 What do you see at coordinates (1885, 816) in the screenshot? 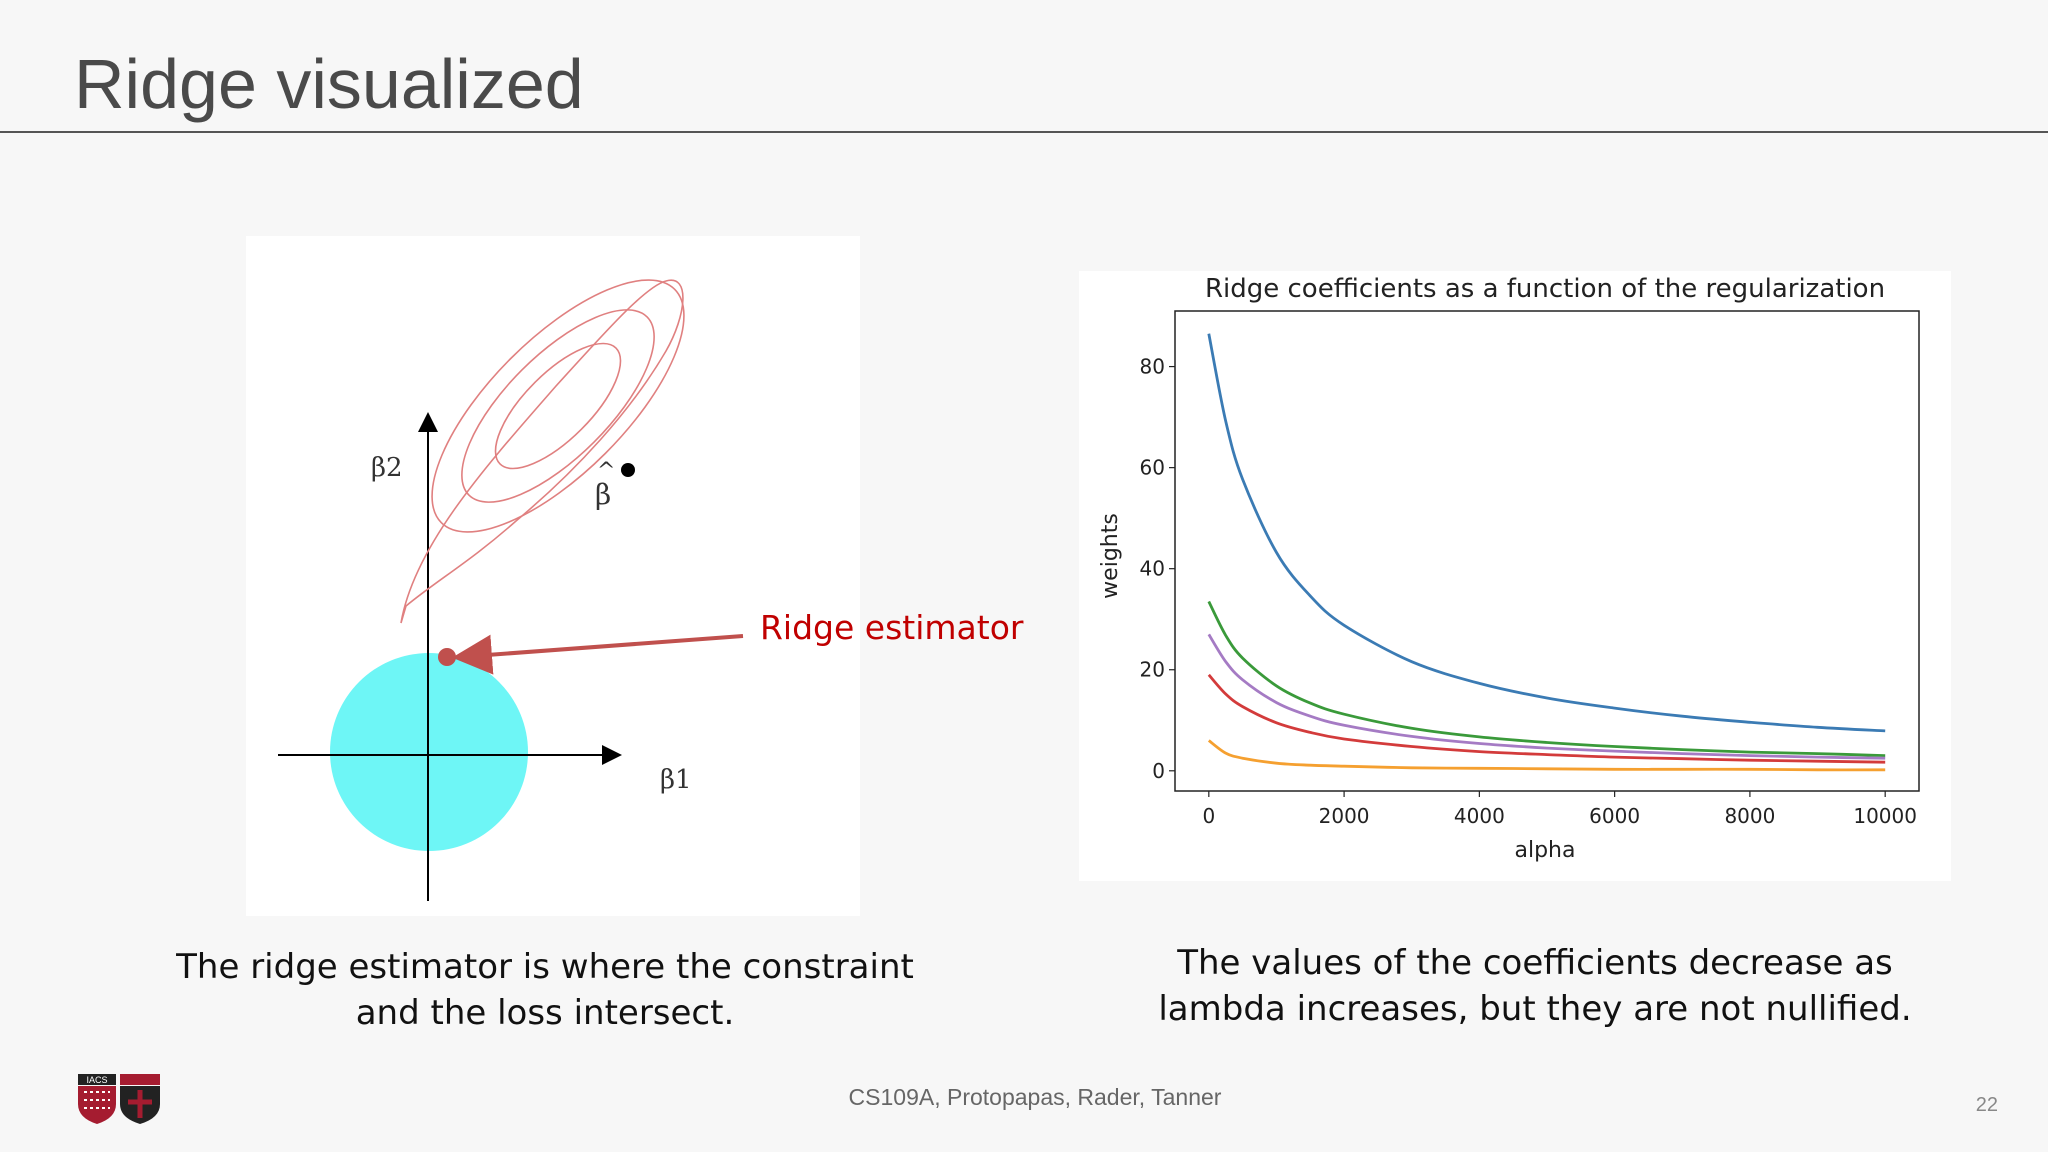
I see `x-tick-label: 10000` at bounding box center [1885, 816].